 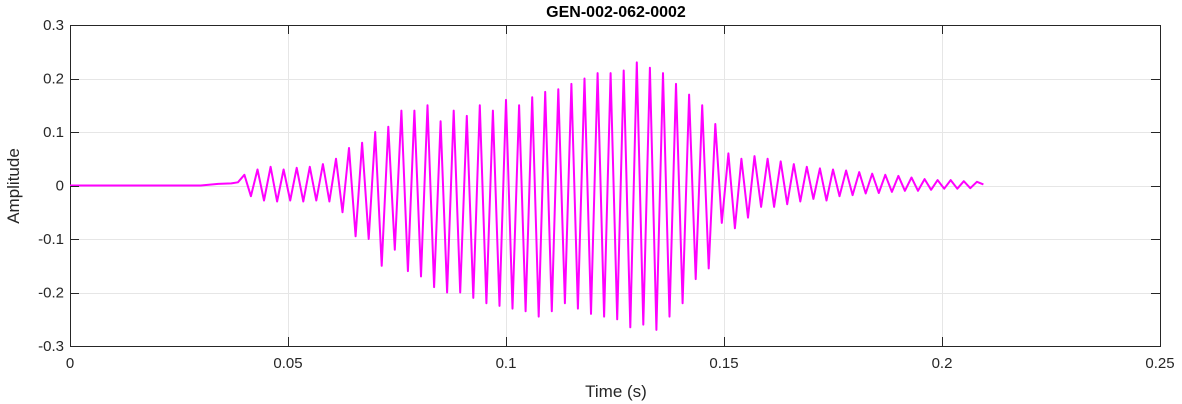 What do you see at coordinates (616, 12) in the screenshot?
I see `chart-title: GEN-002-062-0002` at bounding box center [616, 12].